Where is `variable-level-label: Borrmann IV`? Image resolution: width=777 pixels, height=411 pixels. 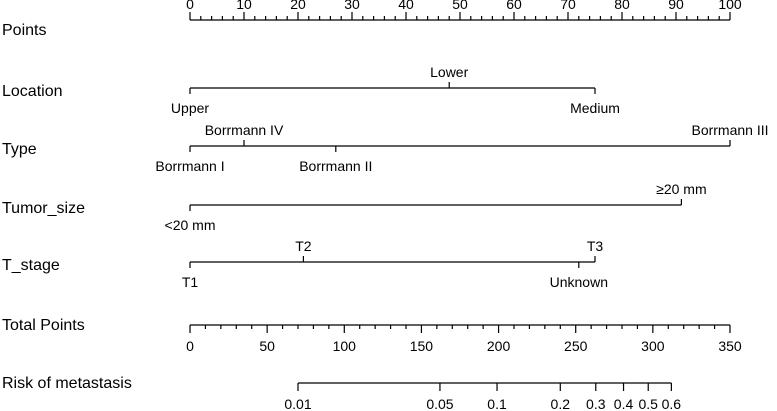
variable-level-label: Borrmann IV is located at coordinates (244, 130).